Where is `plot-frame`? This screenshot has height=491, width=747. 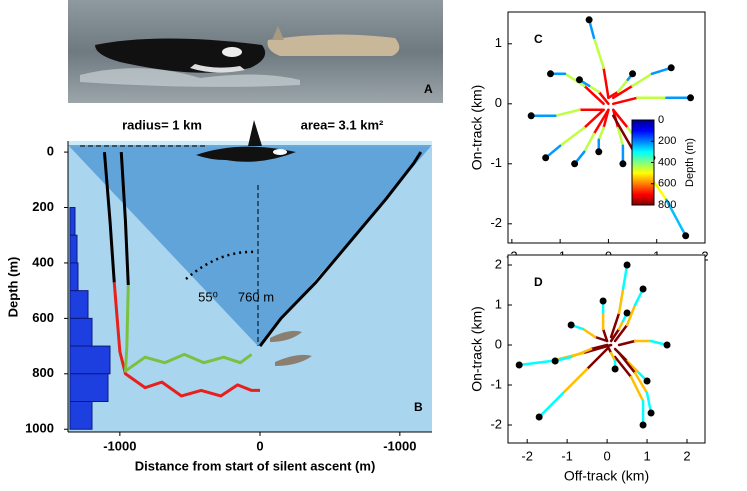 plot-frame is located at coordinates (606, 127).